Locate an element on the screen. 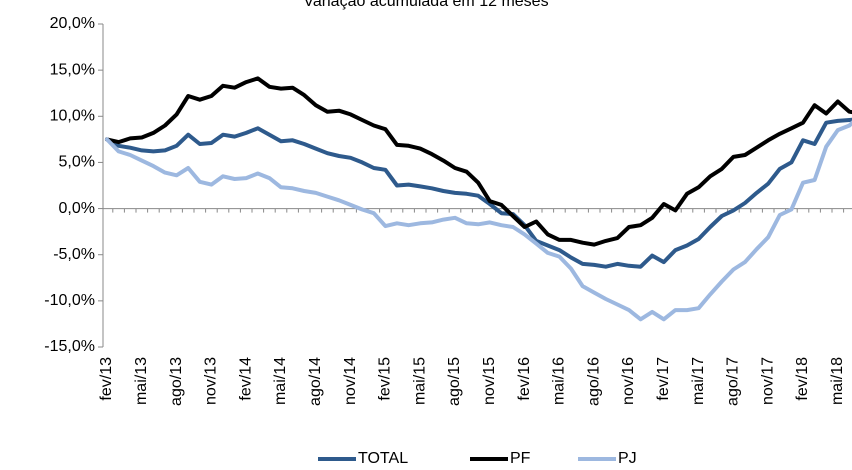 This screenshot has height=470, width=852. legend-label: TOTAL is located at coordinates (383, 458).